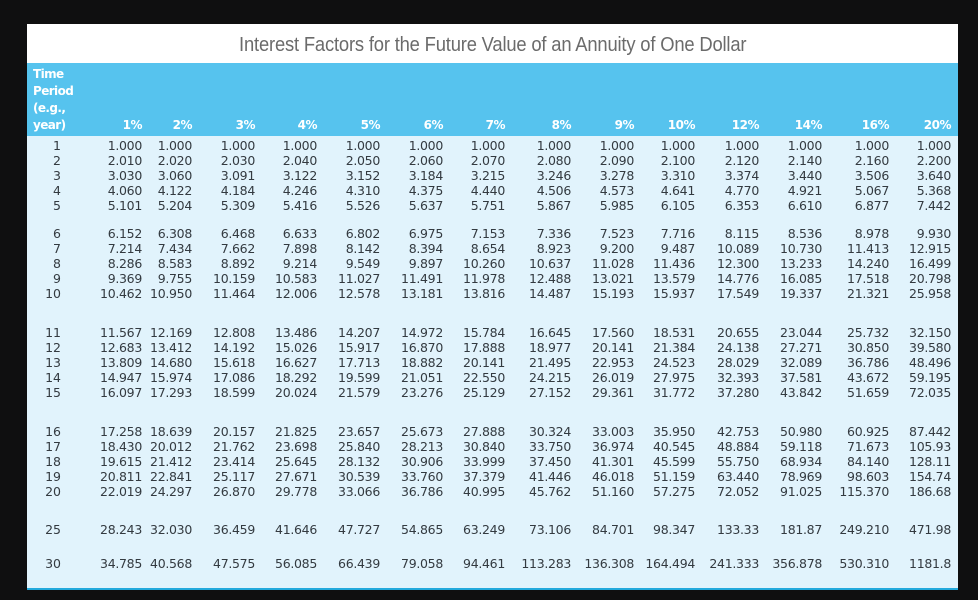 Image resolution: width=978 pixels, height=600 pixels. What do you see at coordinates (171, 362) in the screenshot?
I see `factor-cell: 14.680` at bounding box center [171, 362].